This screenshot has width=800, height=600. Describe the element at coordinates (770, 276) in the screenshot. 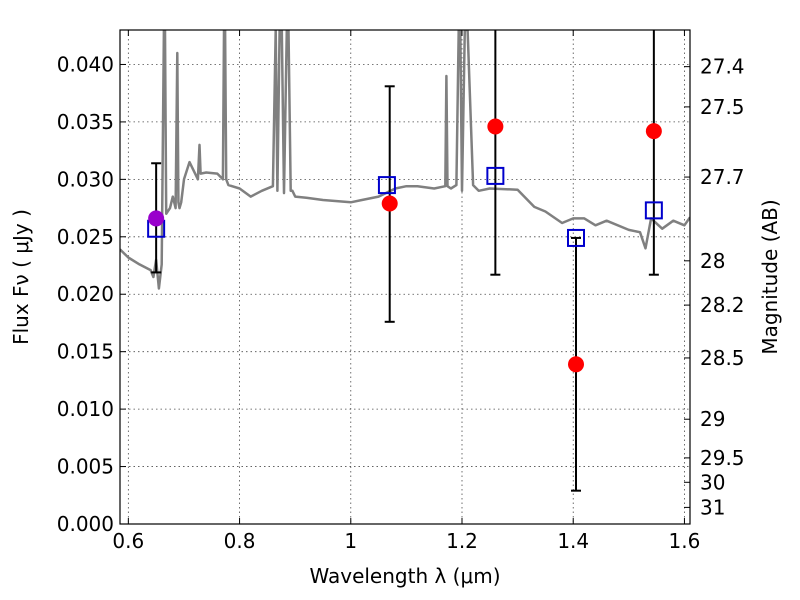

I see `right-axis-label: Magnitude (AB)` at that location.